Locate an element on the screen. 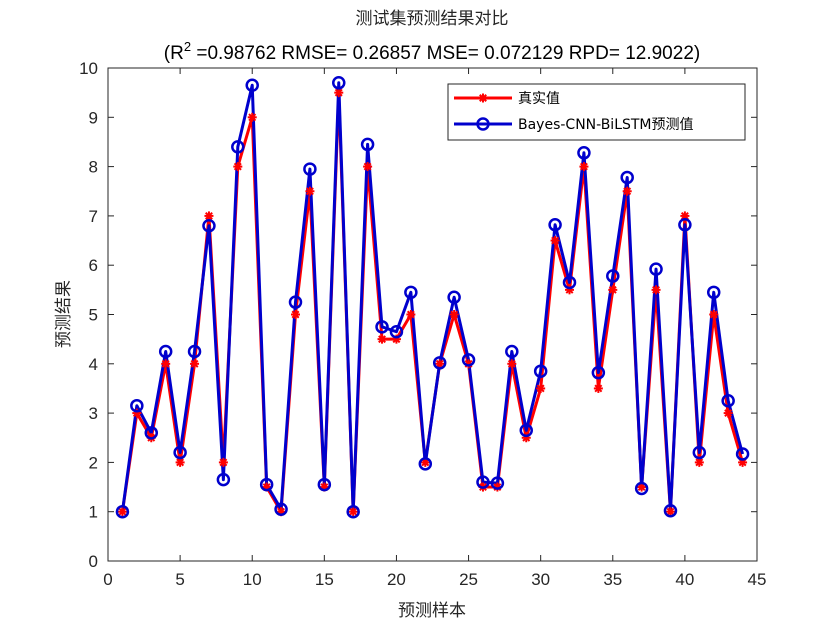 Image resolution: width=840 pixels, height=630 pixels. legend: 真实值 Bayes-CNN-BiLSTM预测值 is located at coordinates (596, 112).